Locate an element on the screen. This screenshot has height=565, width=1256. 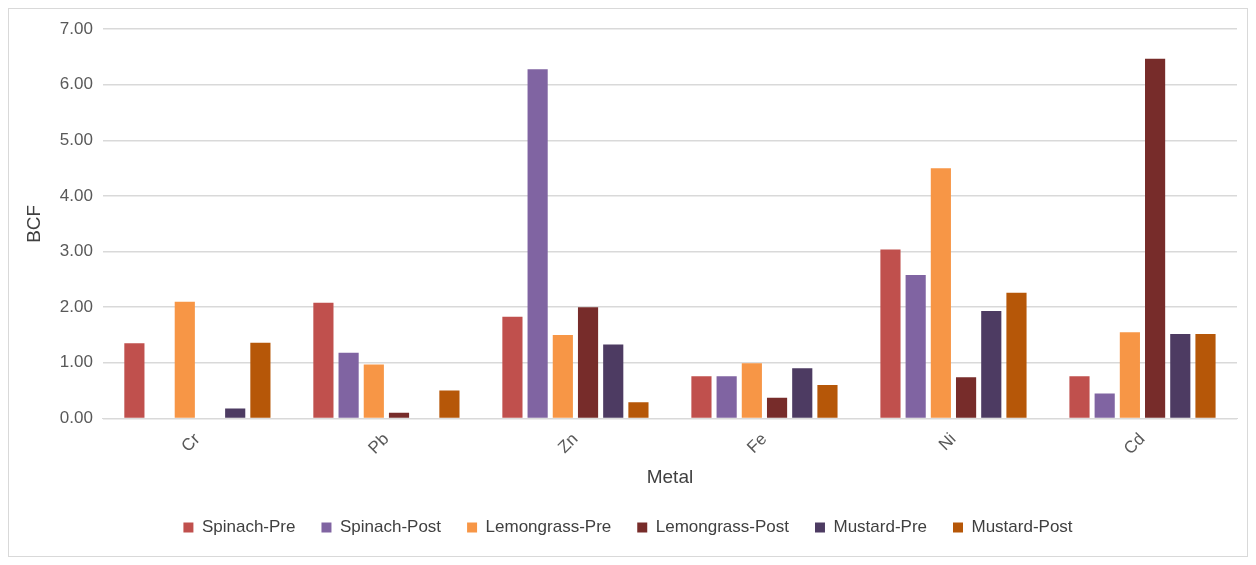
x-tick-label: Ni is located at coordinates (947, 442).